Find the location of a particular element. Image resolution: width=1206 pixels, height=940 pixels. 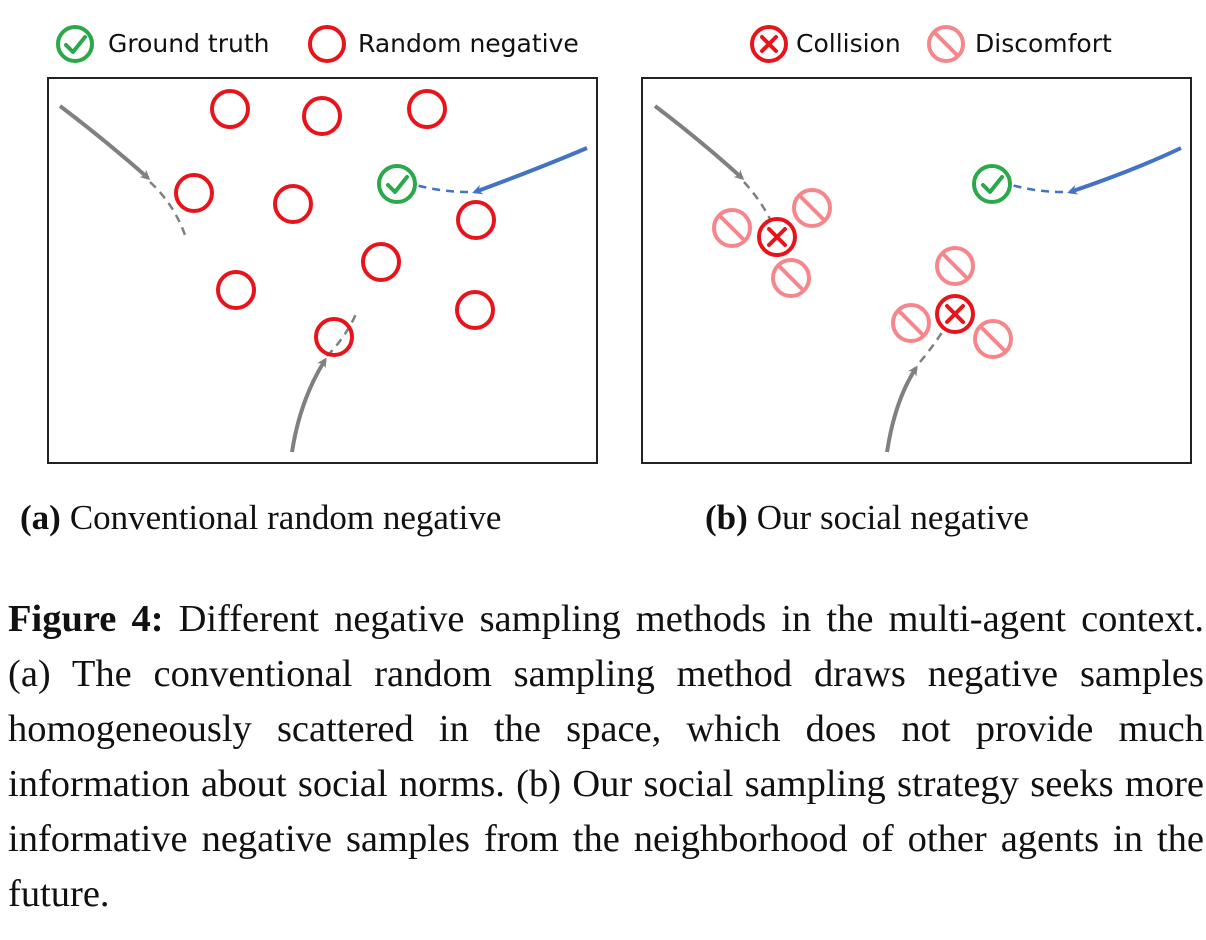

subcaption-a-label: (a) is located at coordinates (40, 517).